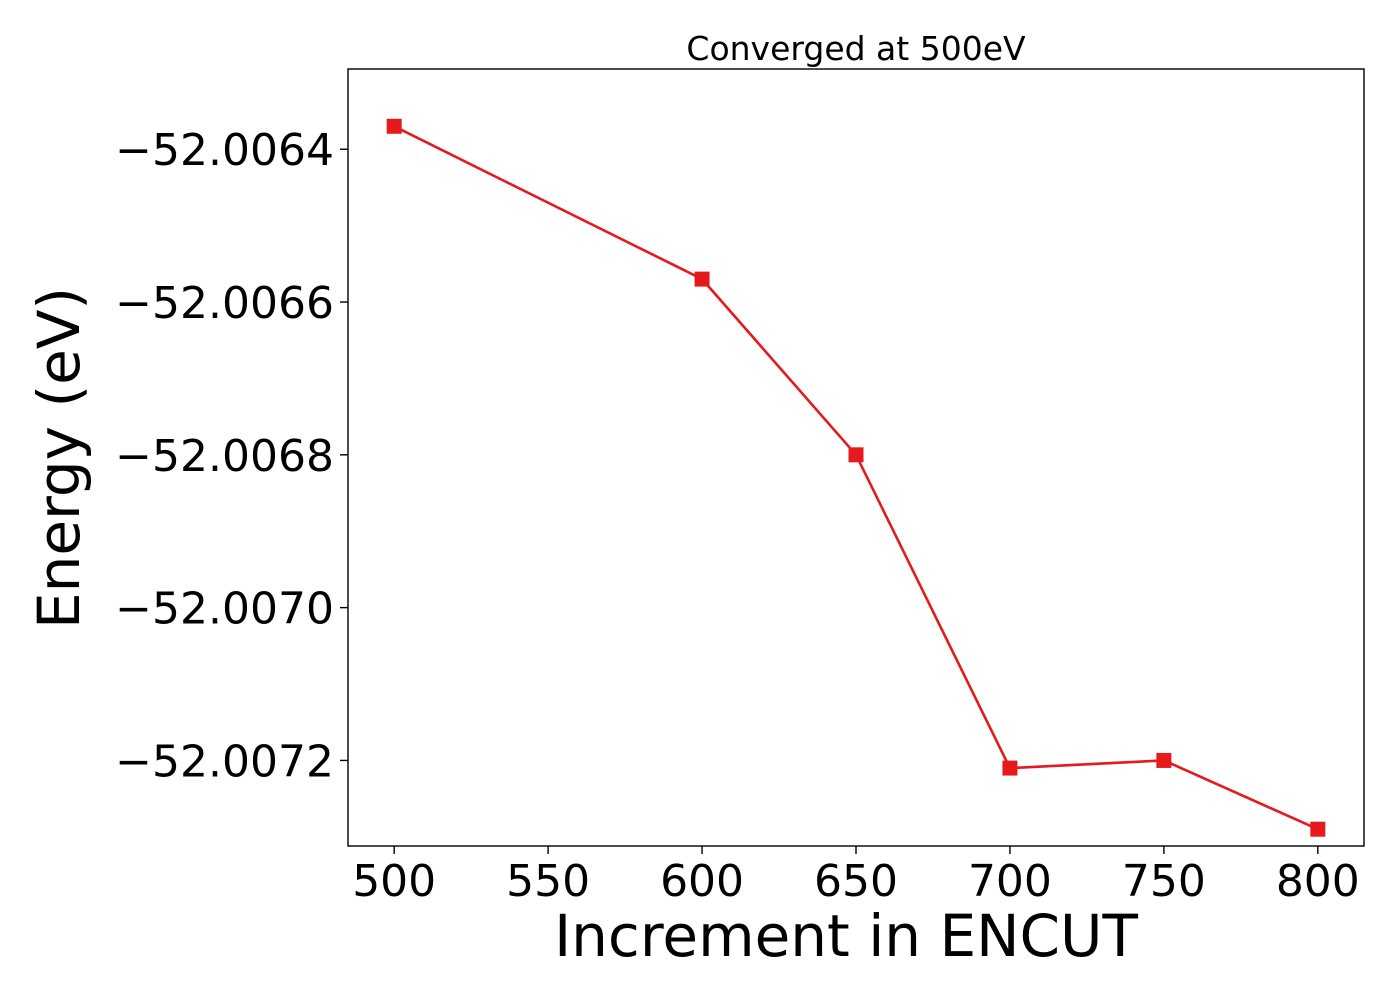  I want to click on y-tick-label: −52.0072, so click(224, 761).